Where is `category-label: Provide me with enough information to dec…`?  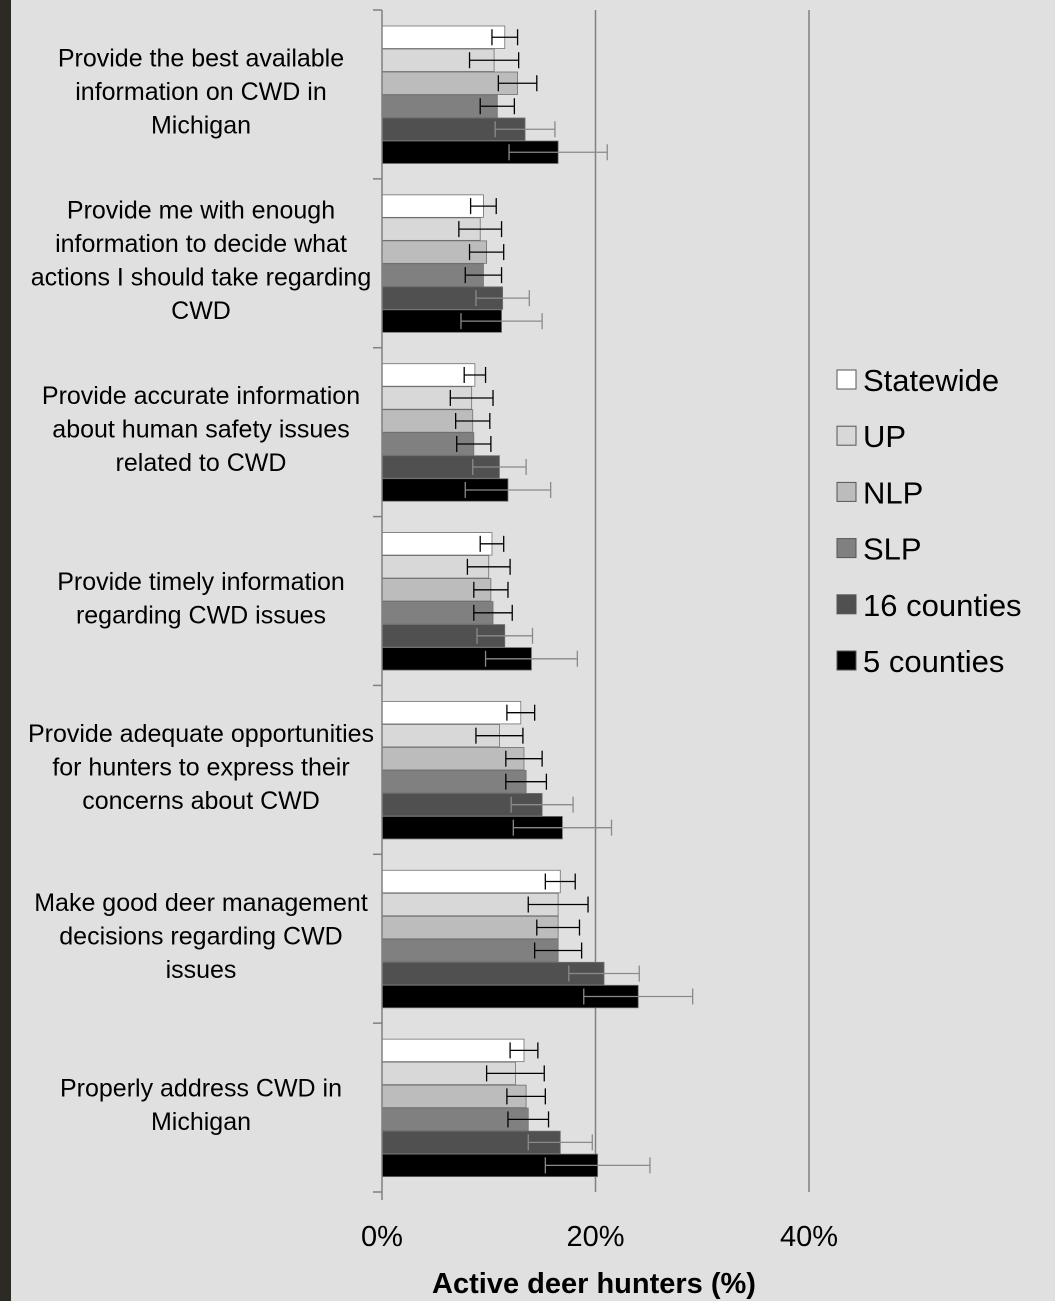 category-label: Provide me with enough information to dec… is located at coordinates (201, 261).